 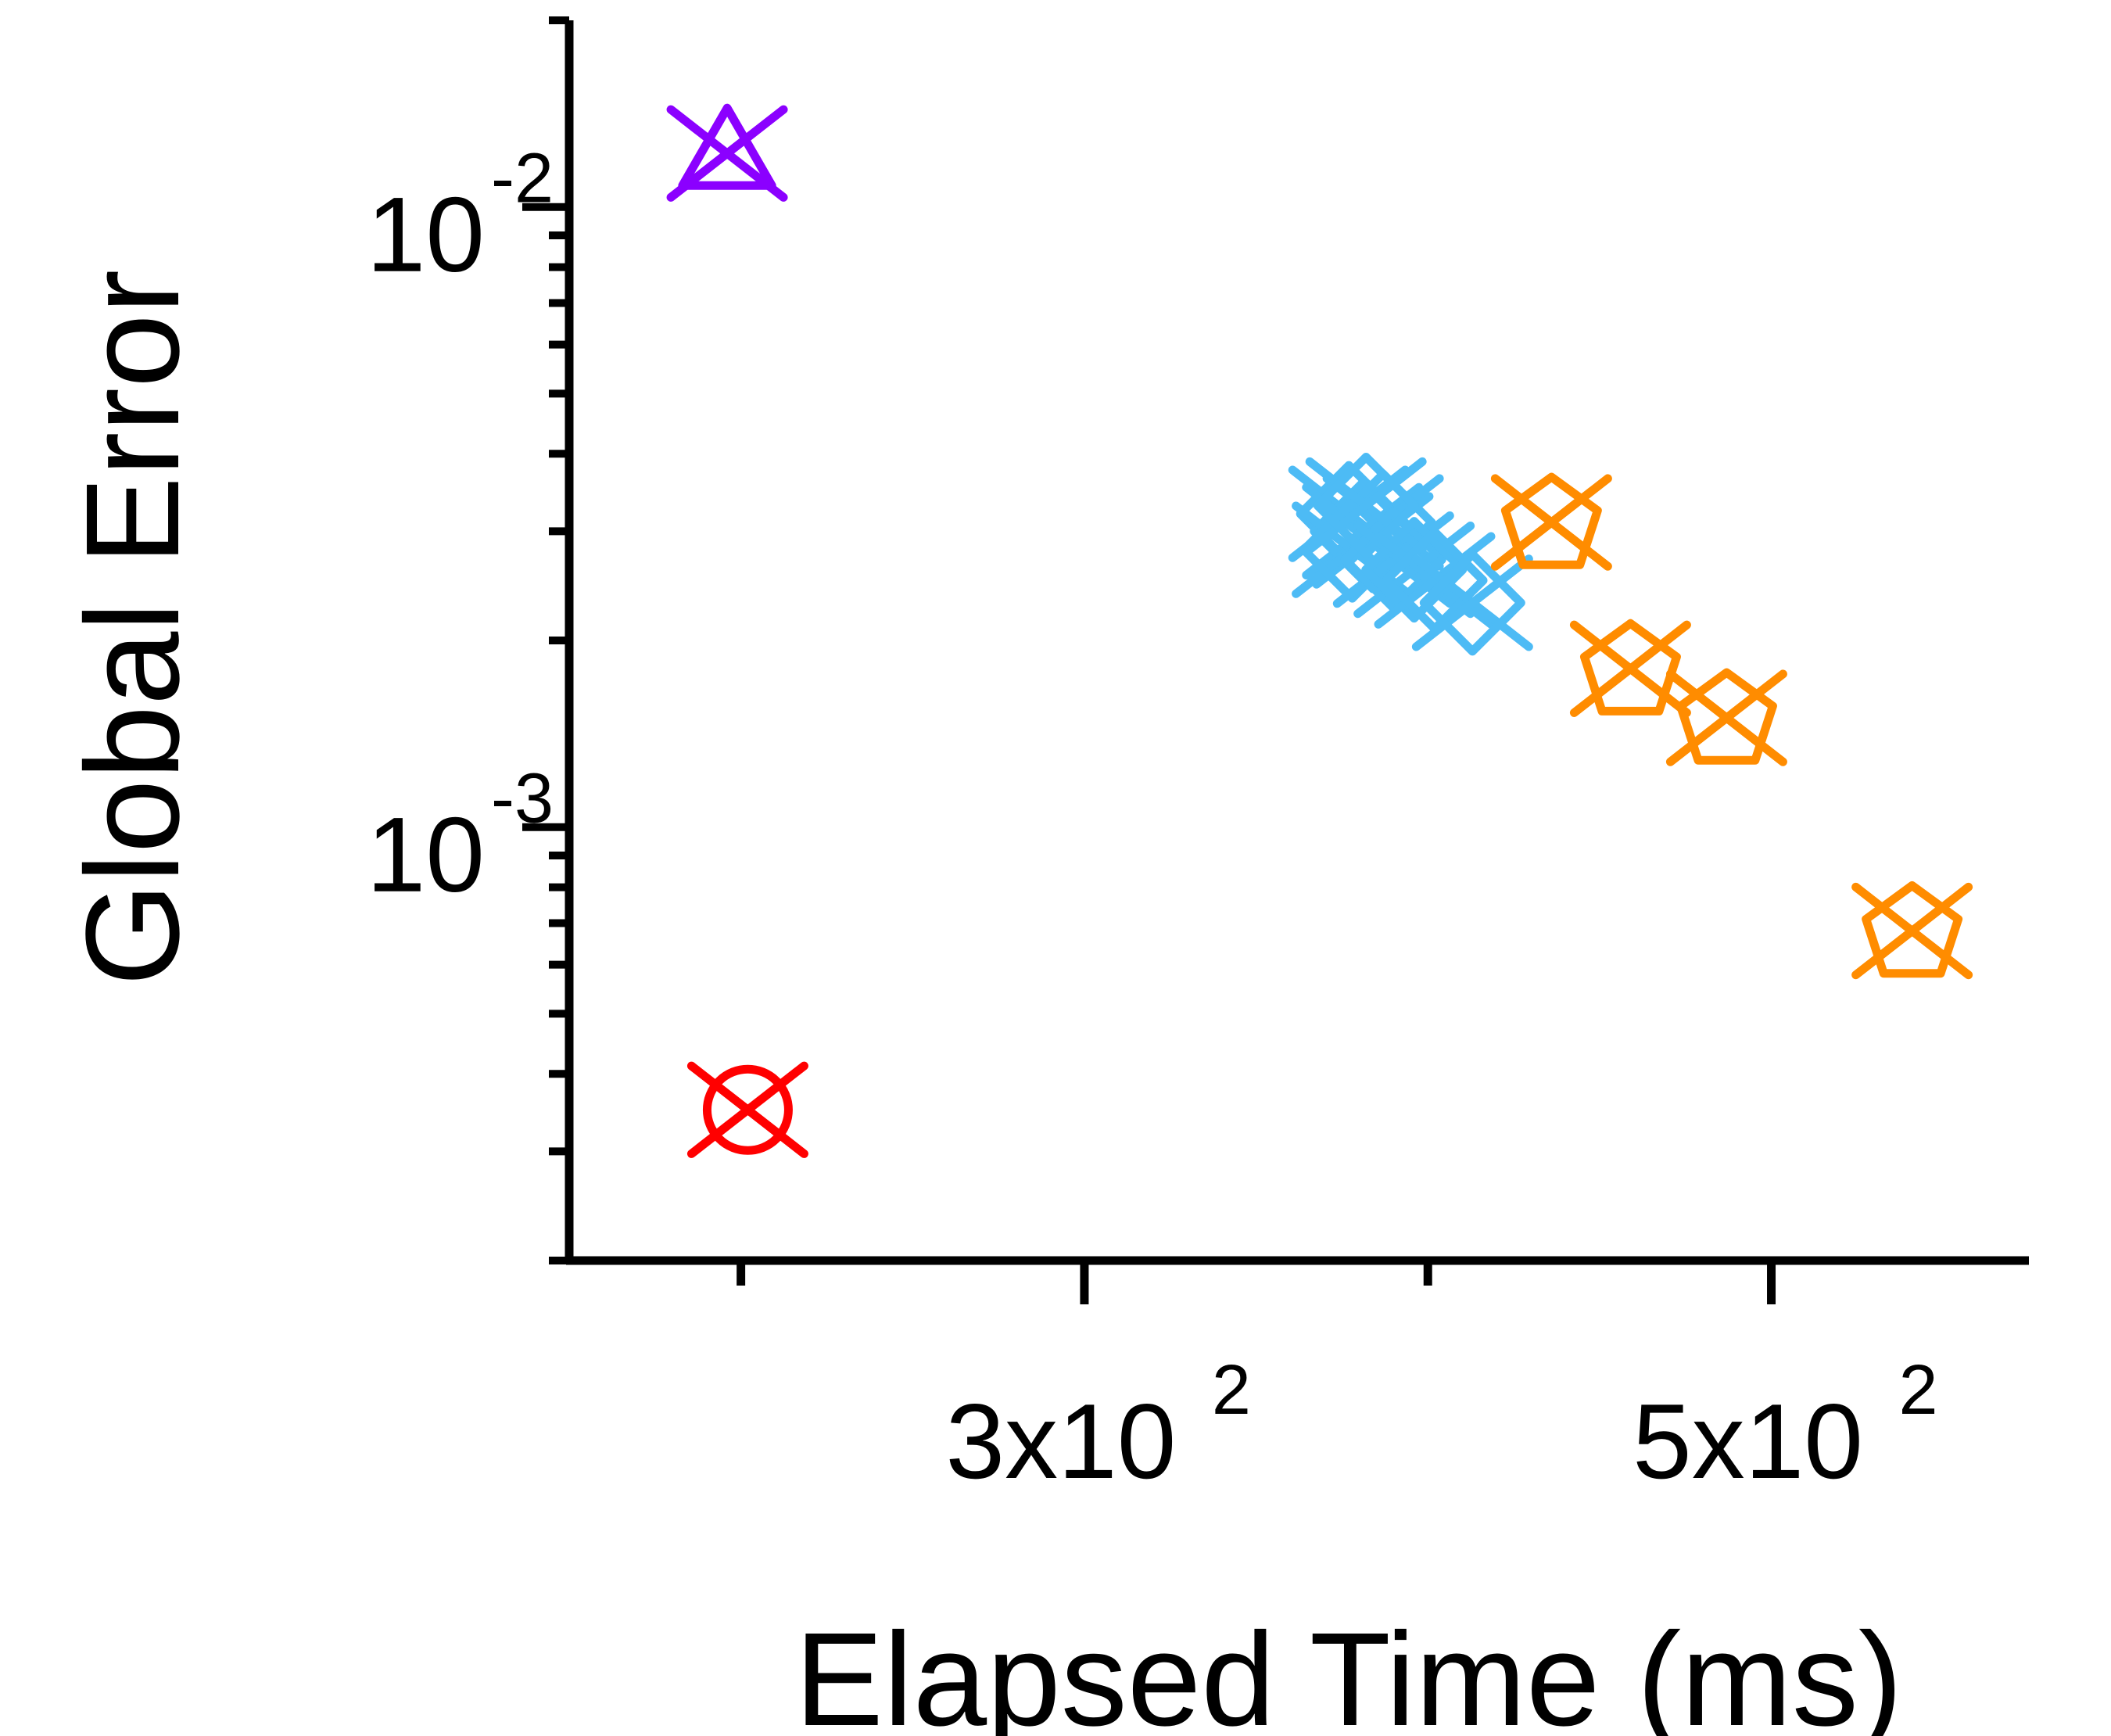 What do you see at coordinates (468, 640) in the screenshot?
I see `y-axis-ticks: 10-210-3` at bounding box center [468, 640].